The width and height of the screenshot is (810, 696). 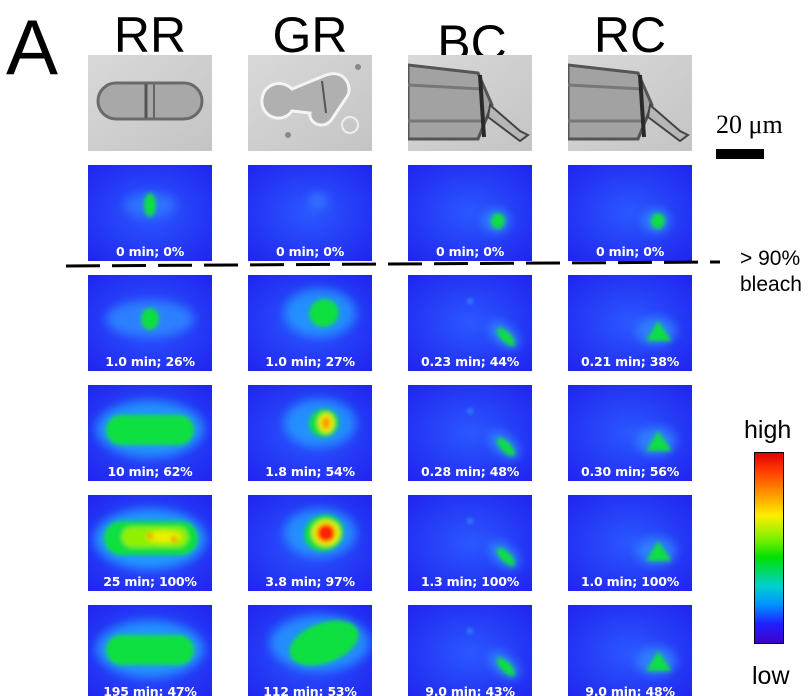 I want to click on timepoint-label: 1.3 min; 100%, so click(x=470, y=581).